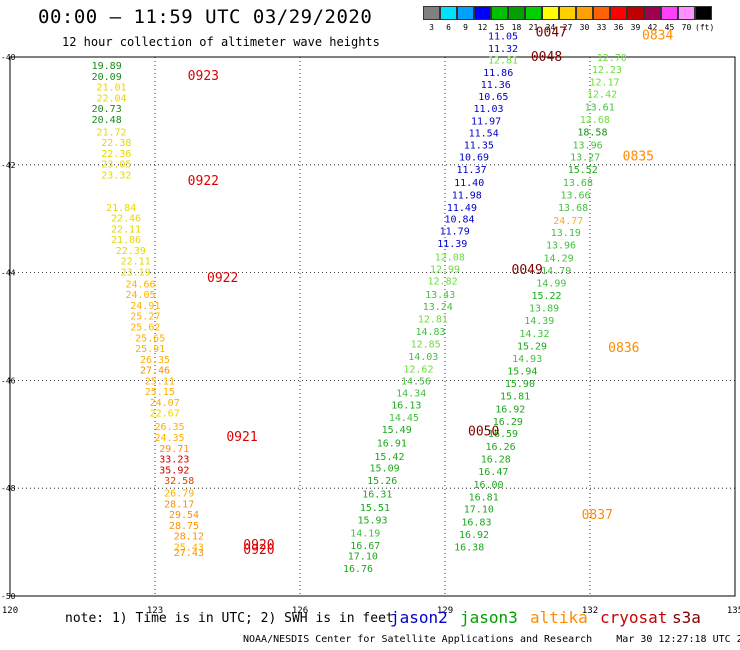 This screenshot has width=740, height=650. What do you see at coordinates (189, 553) in the screenshot?
I see `wave-height-label: 27.43` at bounding box center [189, 553].